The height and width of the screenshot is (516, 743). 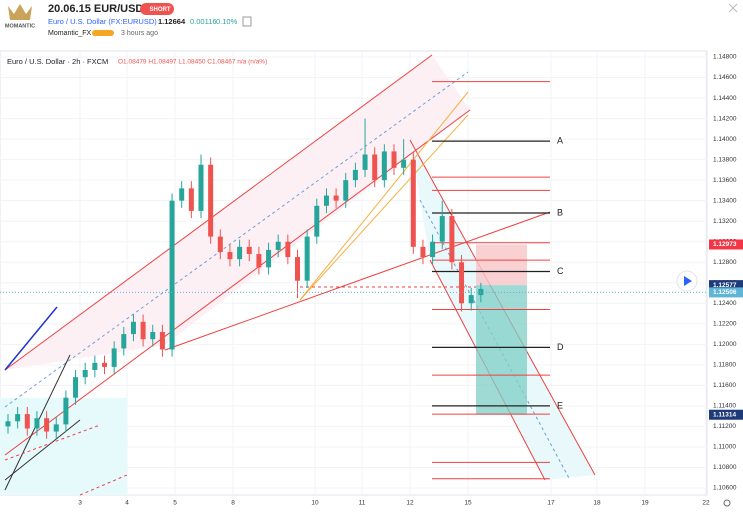 What do you see at coordinates (468, 503) in the screenshot?
I see `x-tick-label: 15` at bounding box center [468, 503].